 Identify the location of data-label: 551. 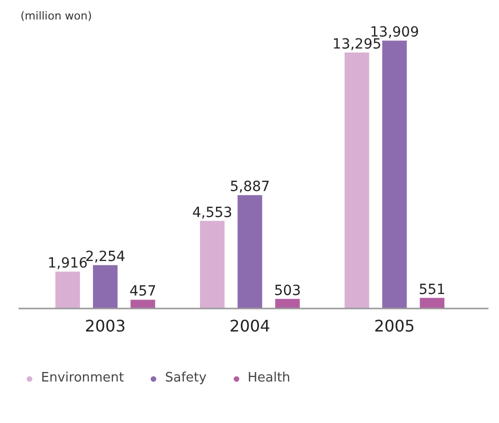
(432, 290).